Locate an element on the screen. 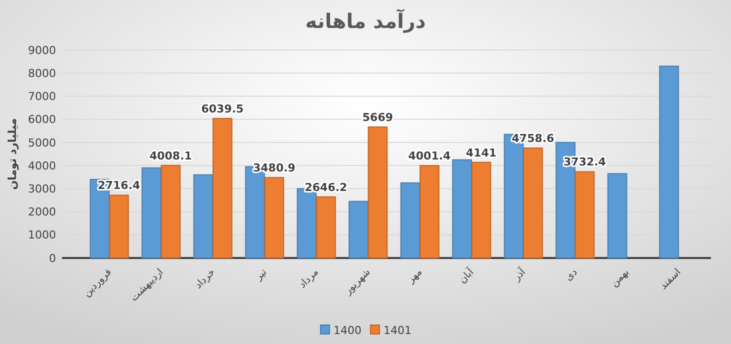 Image resolution: width=731 pixels, height=344 pixels. x-tick-label: اردیبهشت is located at coordinates (147, 285).